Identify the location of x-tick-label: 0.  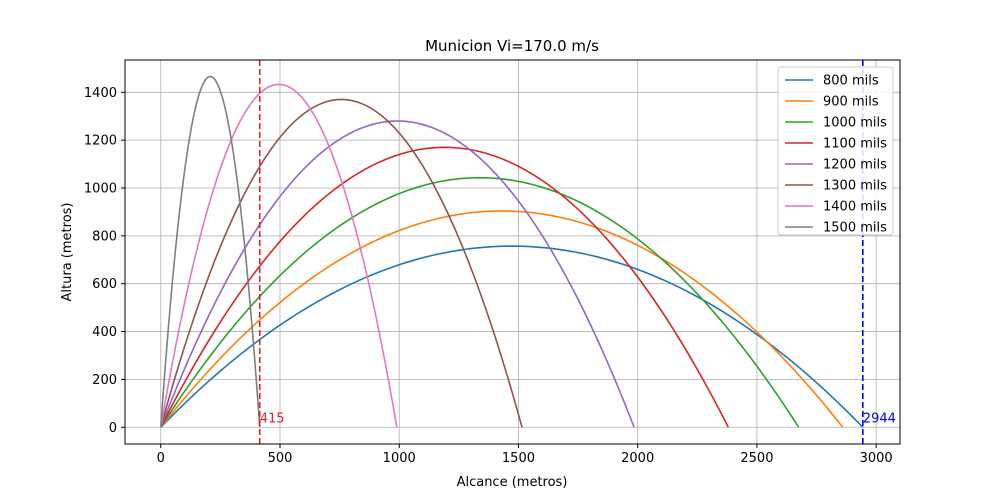
(161, 458).